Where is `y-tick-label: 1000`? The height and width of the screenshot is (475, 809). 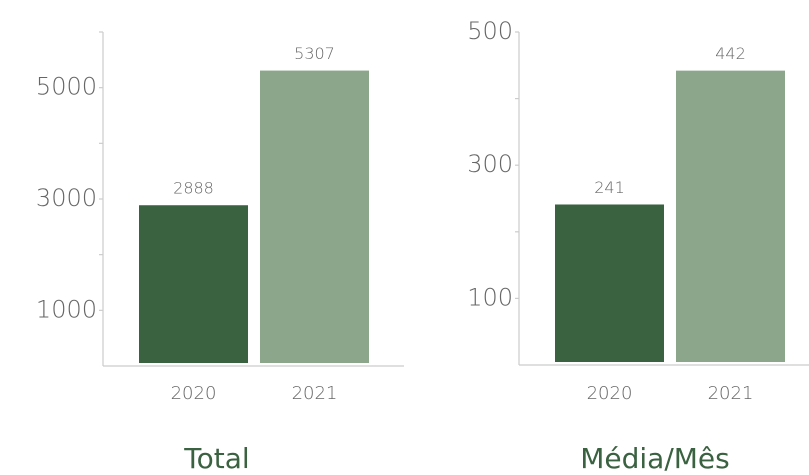 y-tick-label: 1000 is located at coordinates (66, 309).